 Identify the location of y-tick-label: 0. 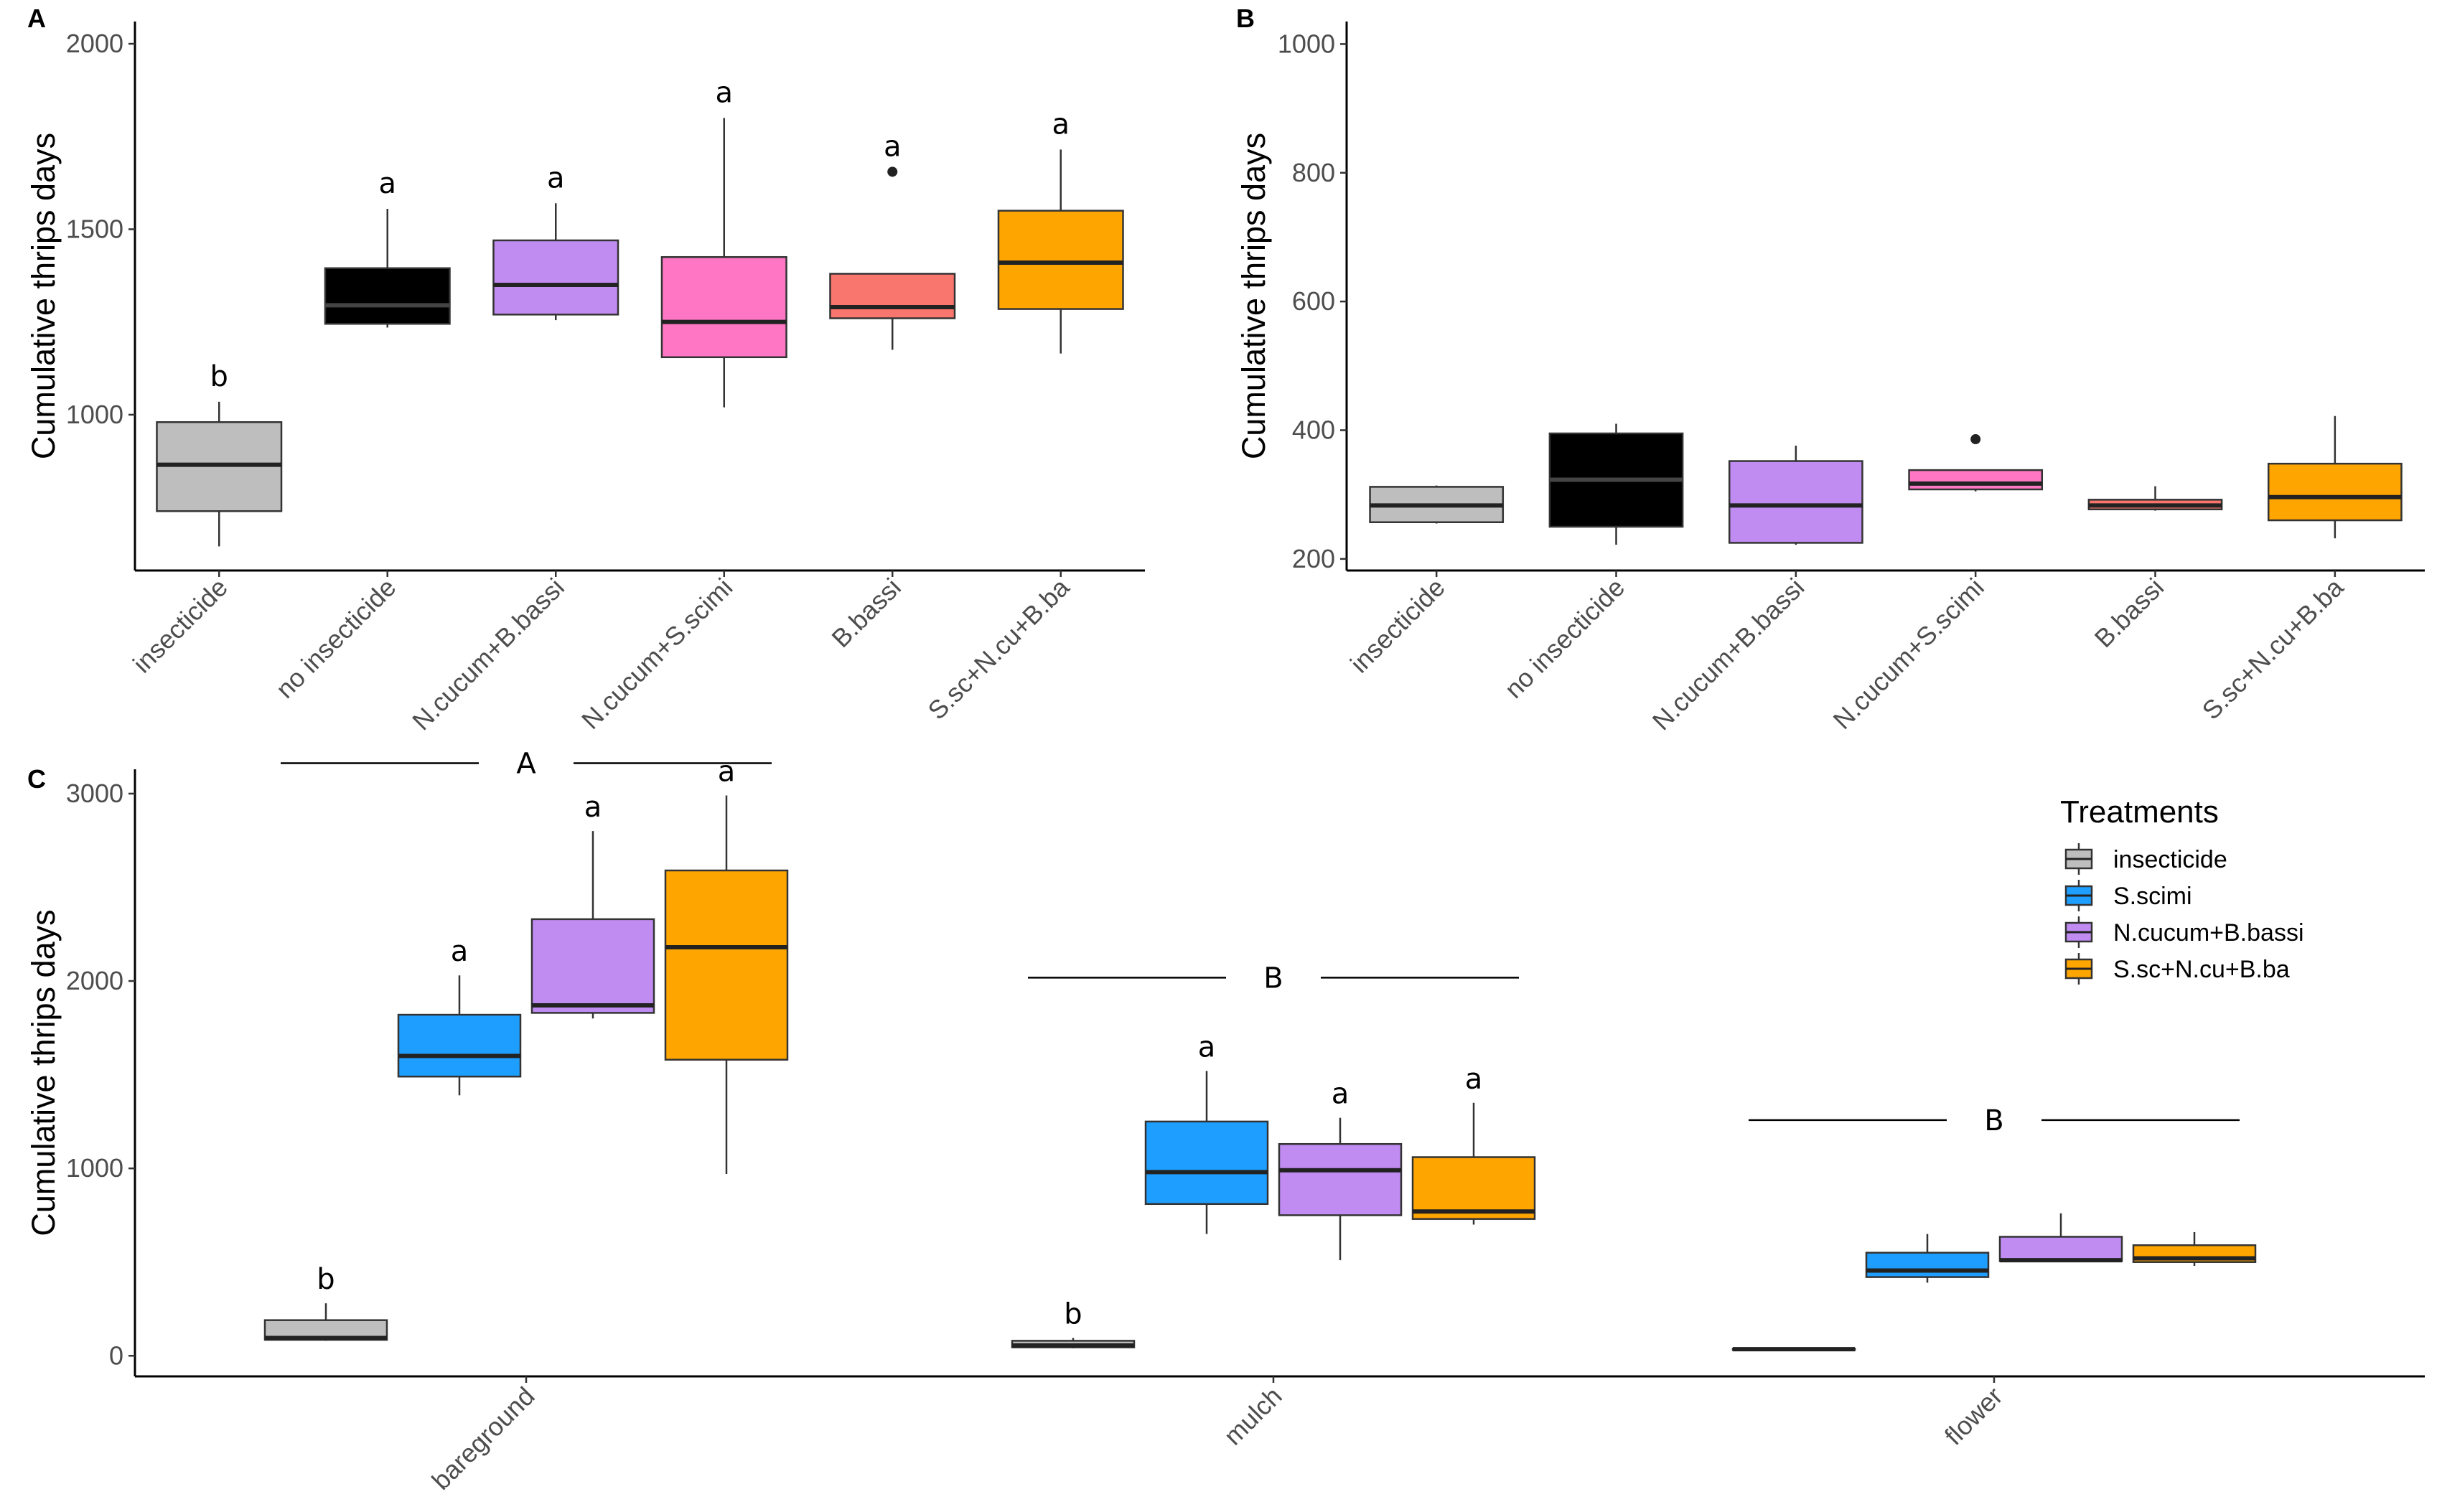
(116, 1355).